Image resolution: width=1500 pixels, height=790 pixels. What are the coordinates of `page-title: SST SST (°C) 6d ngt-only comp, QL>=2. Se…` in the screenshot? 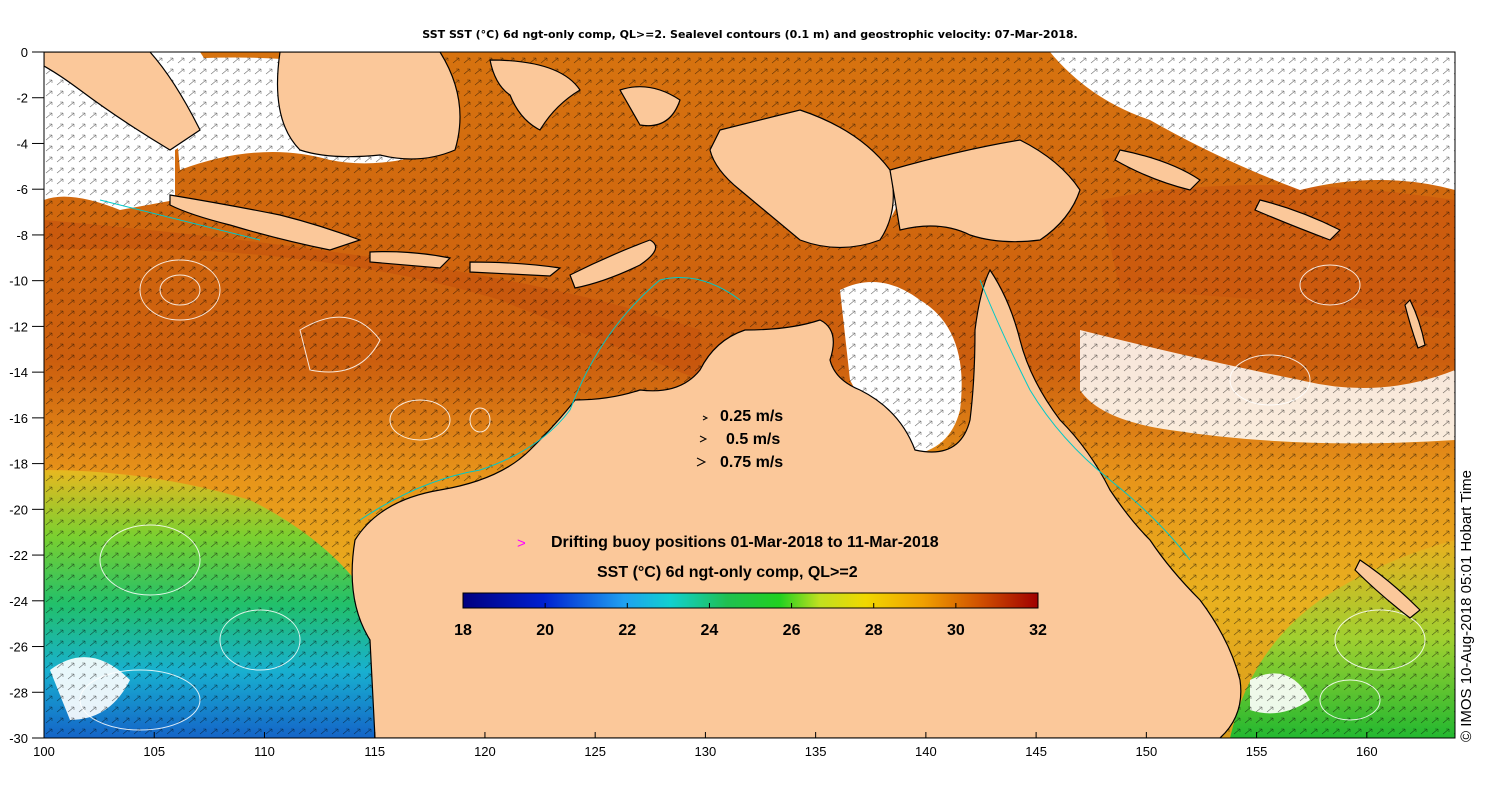 It's located at (750, 34).